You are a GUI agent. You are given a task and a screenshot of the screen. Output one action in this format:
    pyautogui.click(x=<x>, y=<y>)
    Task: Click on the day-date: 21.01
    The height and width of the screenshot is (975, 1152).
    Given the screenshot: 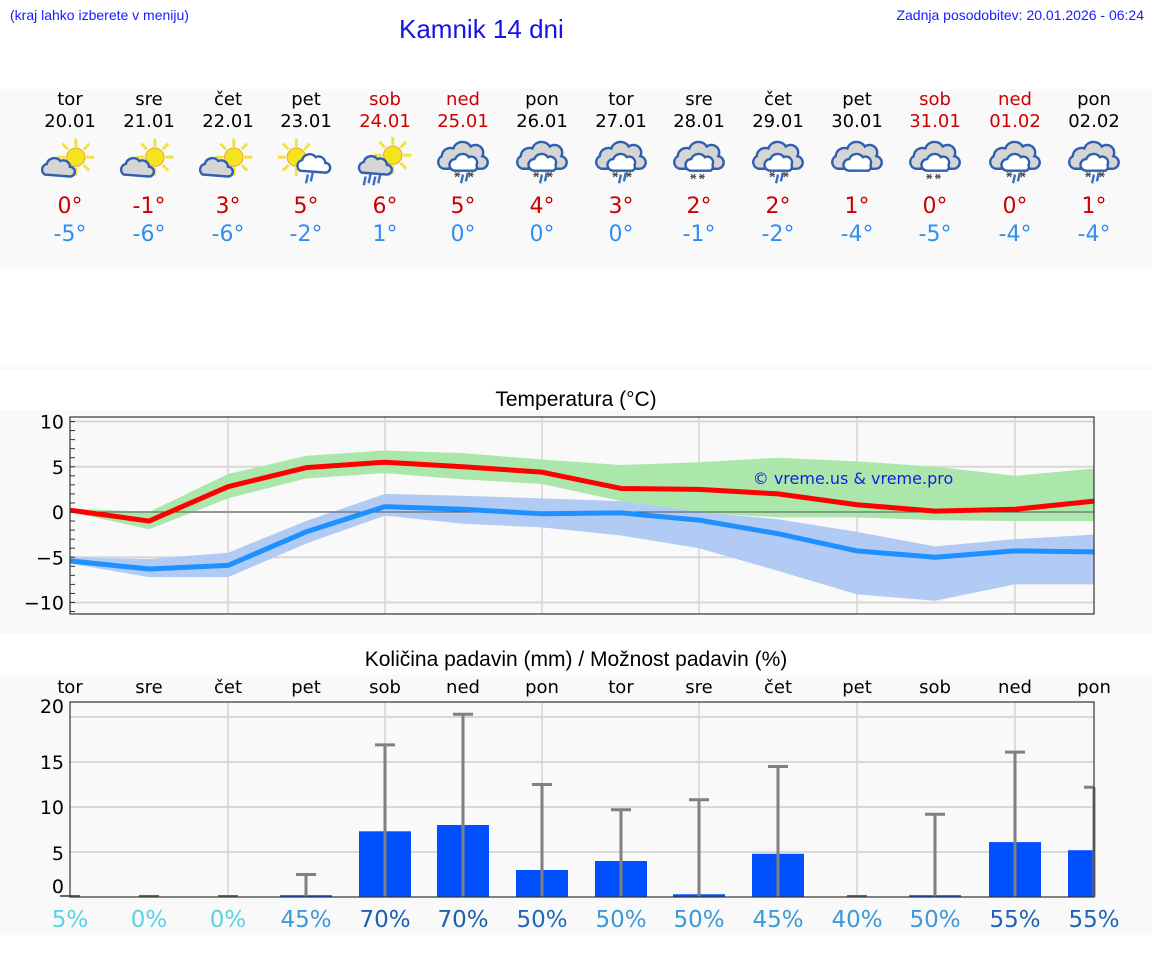 What is the action you would take?
    pyautogui.click(x=149, y=121)
    